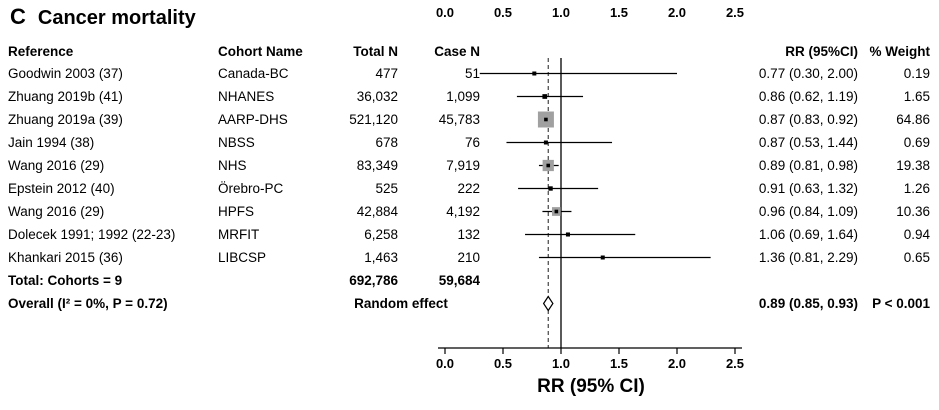 This screenshot has width=939, height=410. Describe the element at coordinates (88, 303) in the screenshot. I see `overall-label: Overall (I² = 0%, P = 0.72)` at that location.